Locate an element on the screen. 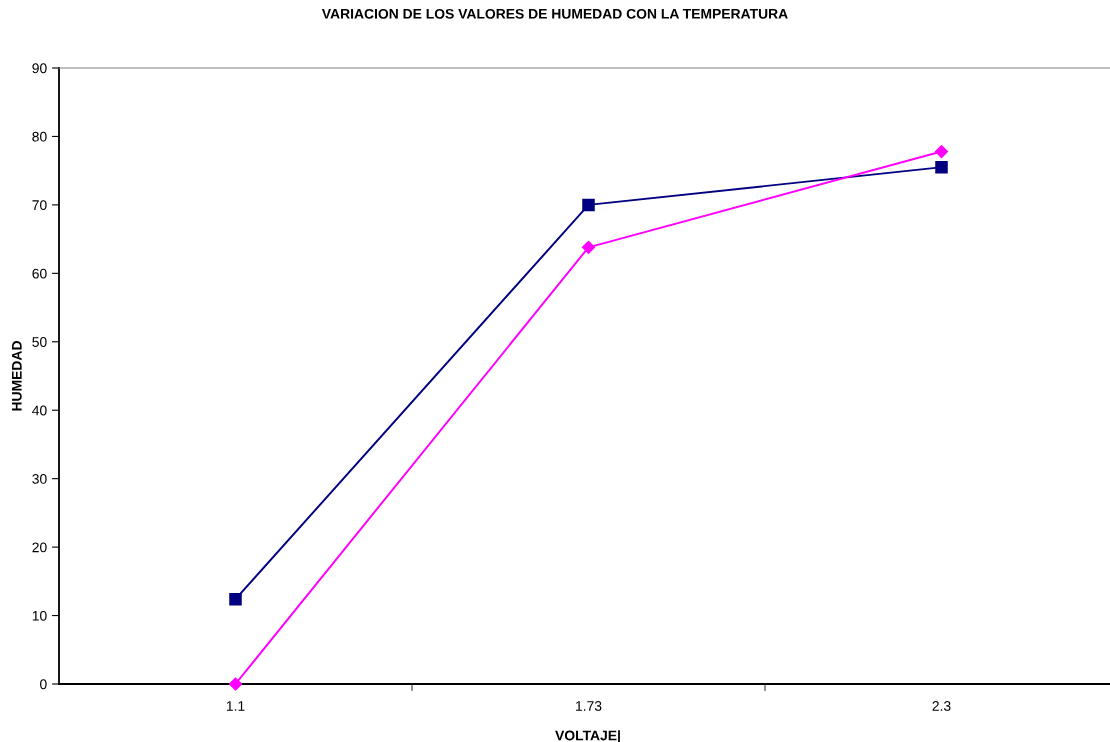 This screenshot has height=742, width=1110. x-tick-label: 1.1 is located at coordinates (235, 706).